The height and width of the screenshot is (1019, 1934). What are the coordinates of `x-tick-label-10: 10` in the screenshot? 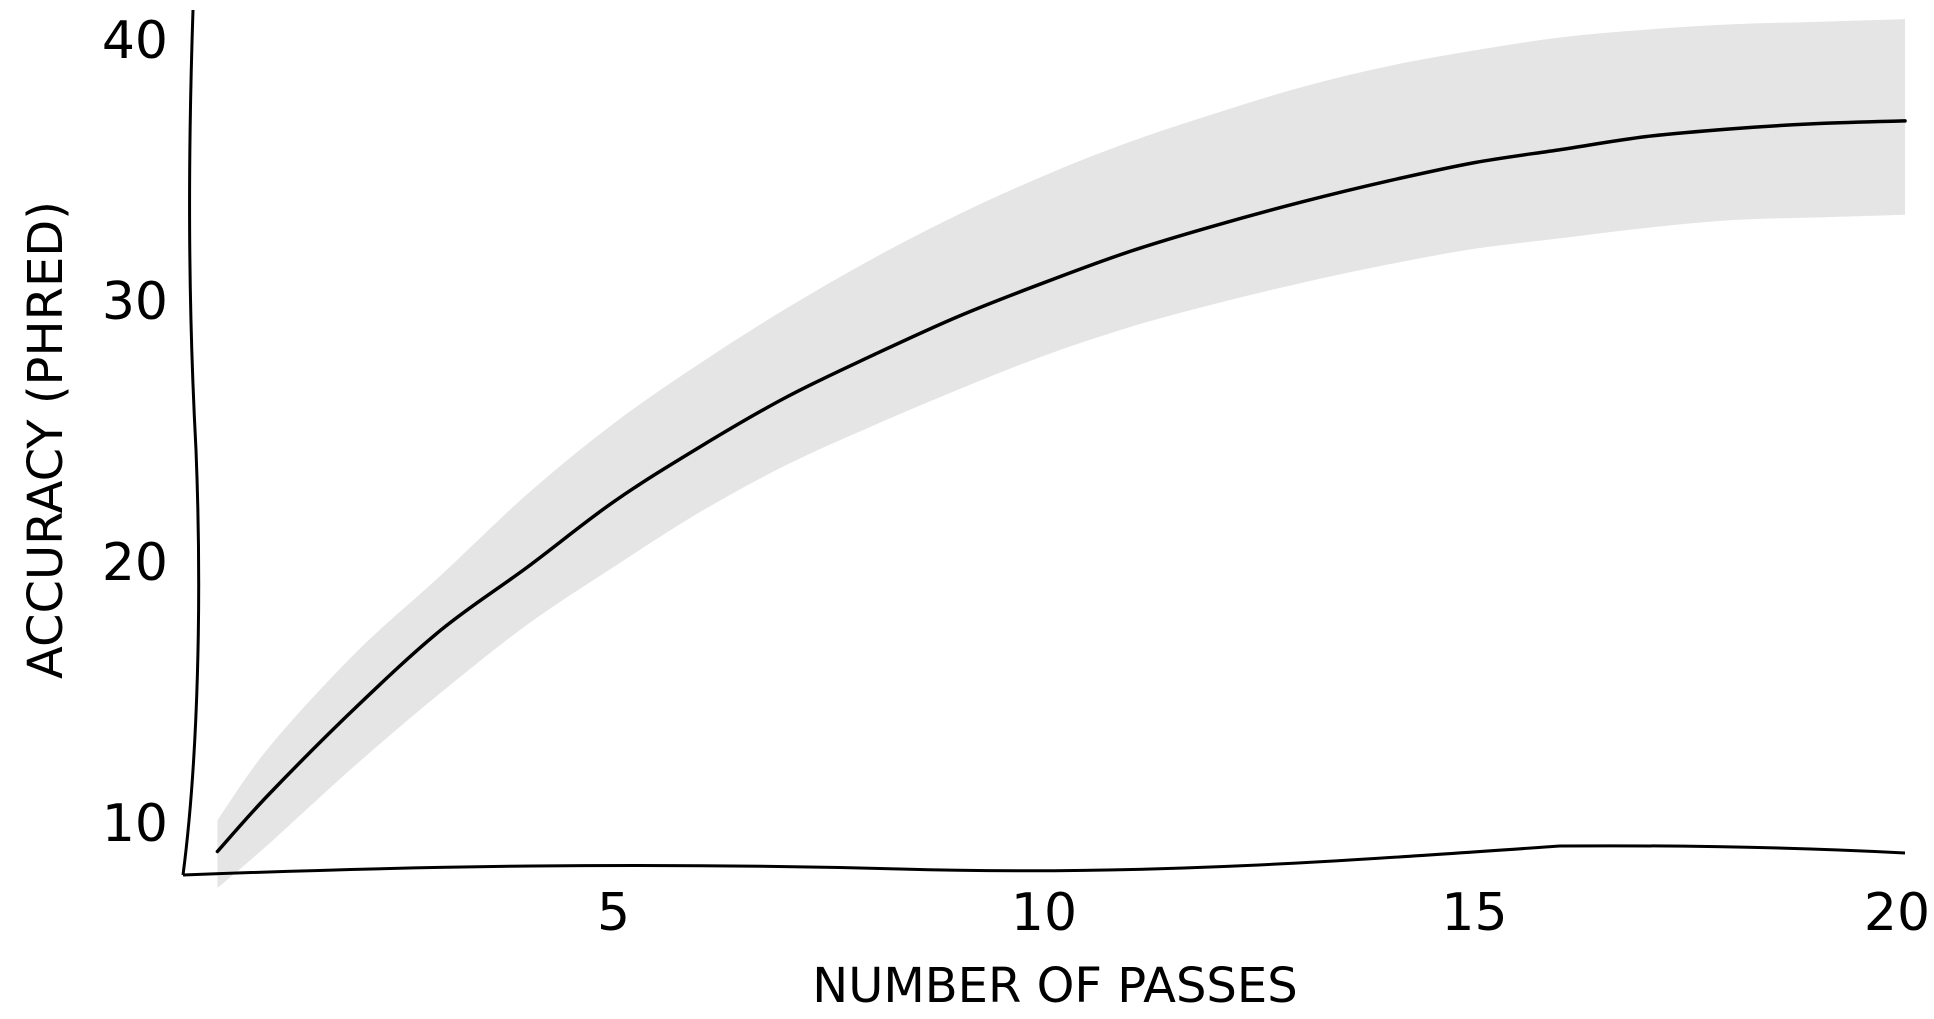 It's located at (1044, 913).